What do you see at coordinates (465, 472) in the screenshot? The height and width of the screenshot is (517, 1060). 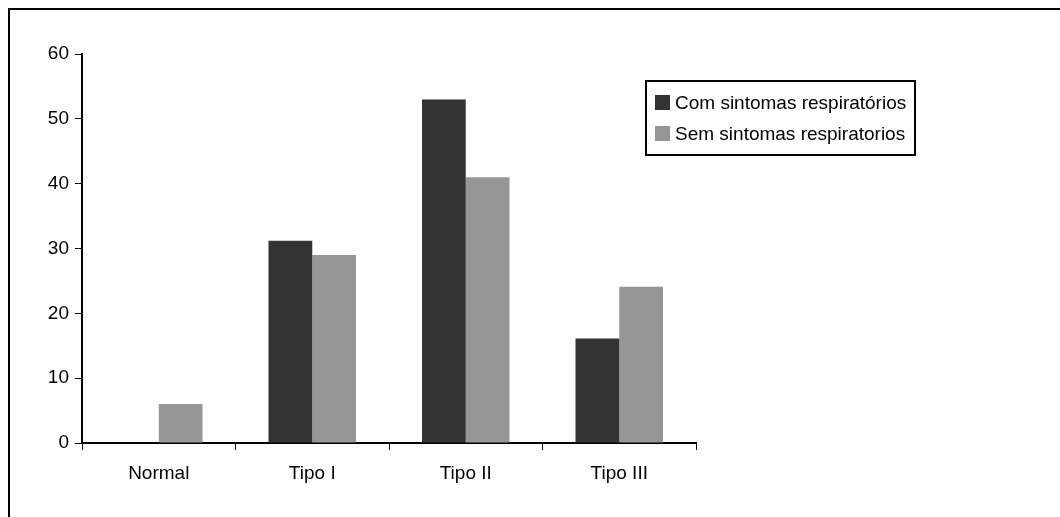 I see `x-tick-label: Tipo II` at bounding box center [465, 472].